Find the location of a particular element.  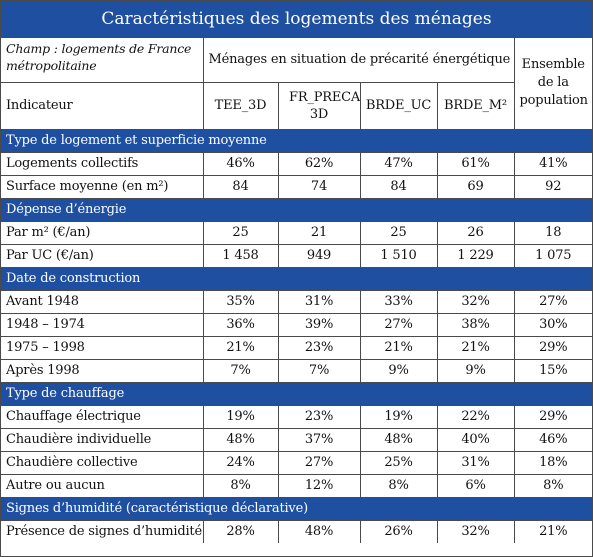

table-cell: 26 is located at coordinates (475, 232).